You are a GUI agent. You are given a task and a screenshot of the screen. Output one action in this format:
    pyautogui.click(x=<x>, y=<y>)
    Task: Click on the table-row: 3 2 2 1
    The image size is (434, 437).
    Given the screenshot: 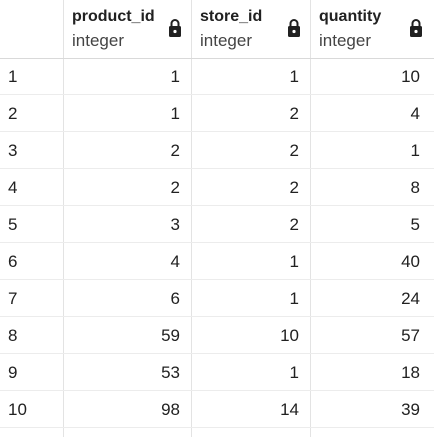 What is the action you would take?
    pyautogui.click(x=217, y=150)
    